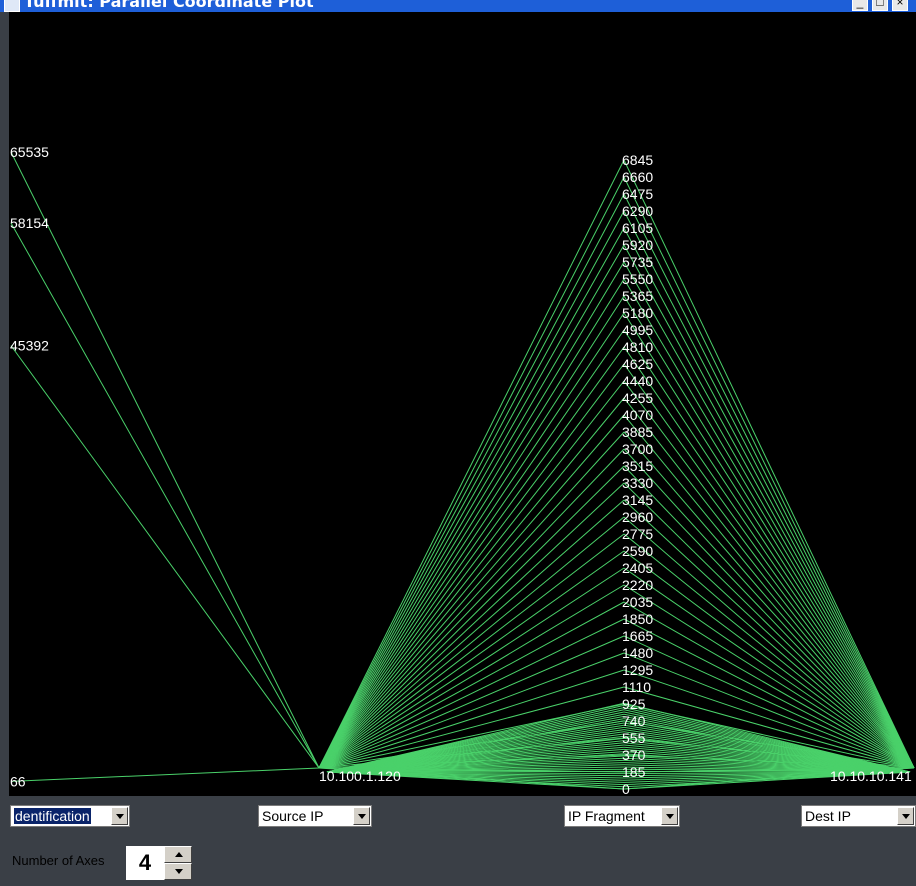 The height and width of the screenshot is (886, 916). I want to click on title-bar: Tuffmit: Parallel Coordinate Plot _ □ ×, so click(458, 6).